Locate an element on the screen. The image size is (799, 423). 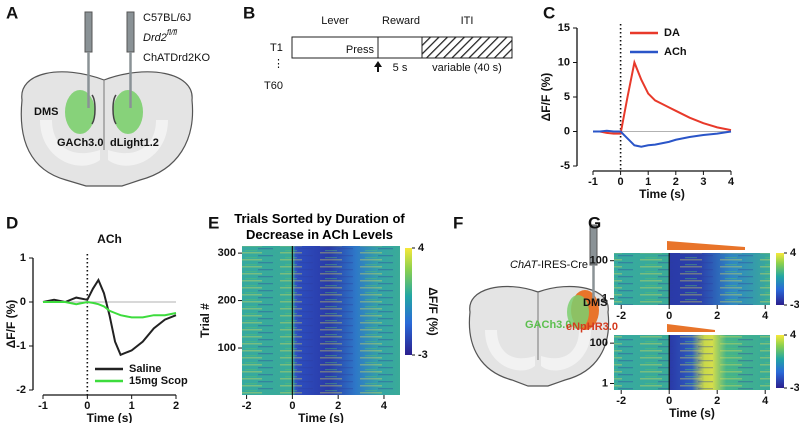
y-tick-label: 5 is located at coordinates (567, 97).